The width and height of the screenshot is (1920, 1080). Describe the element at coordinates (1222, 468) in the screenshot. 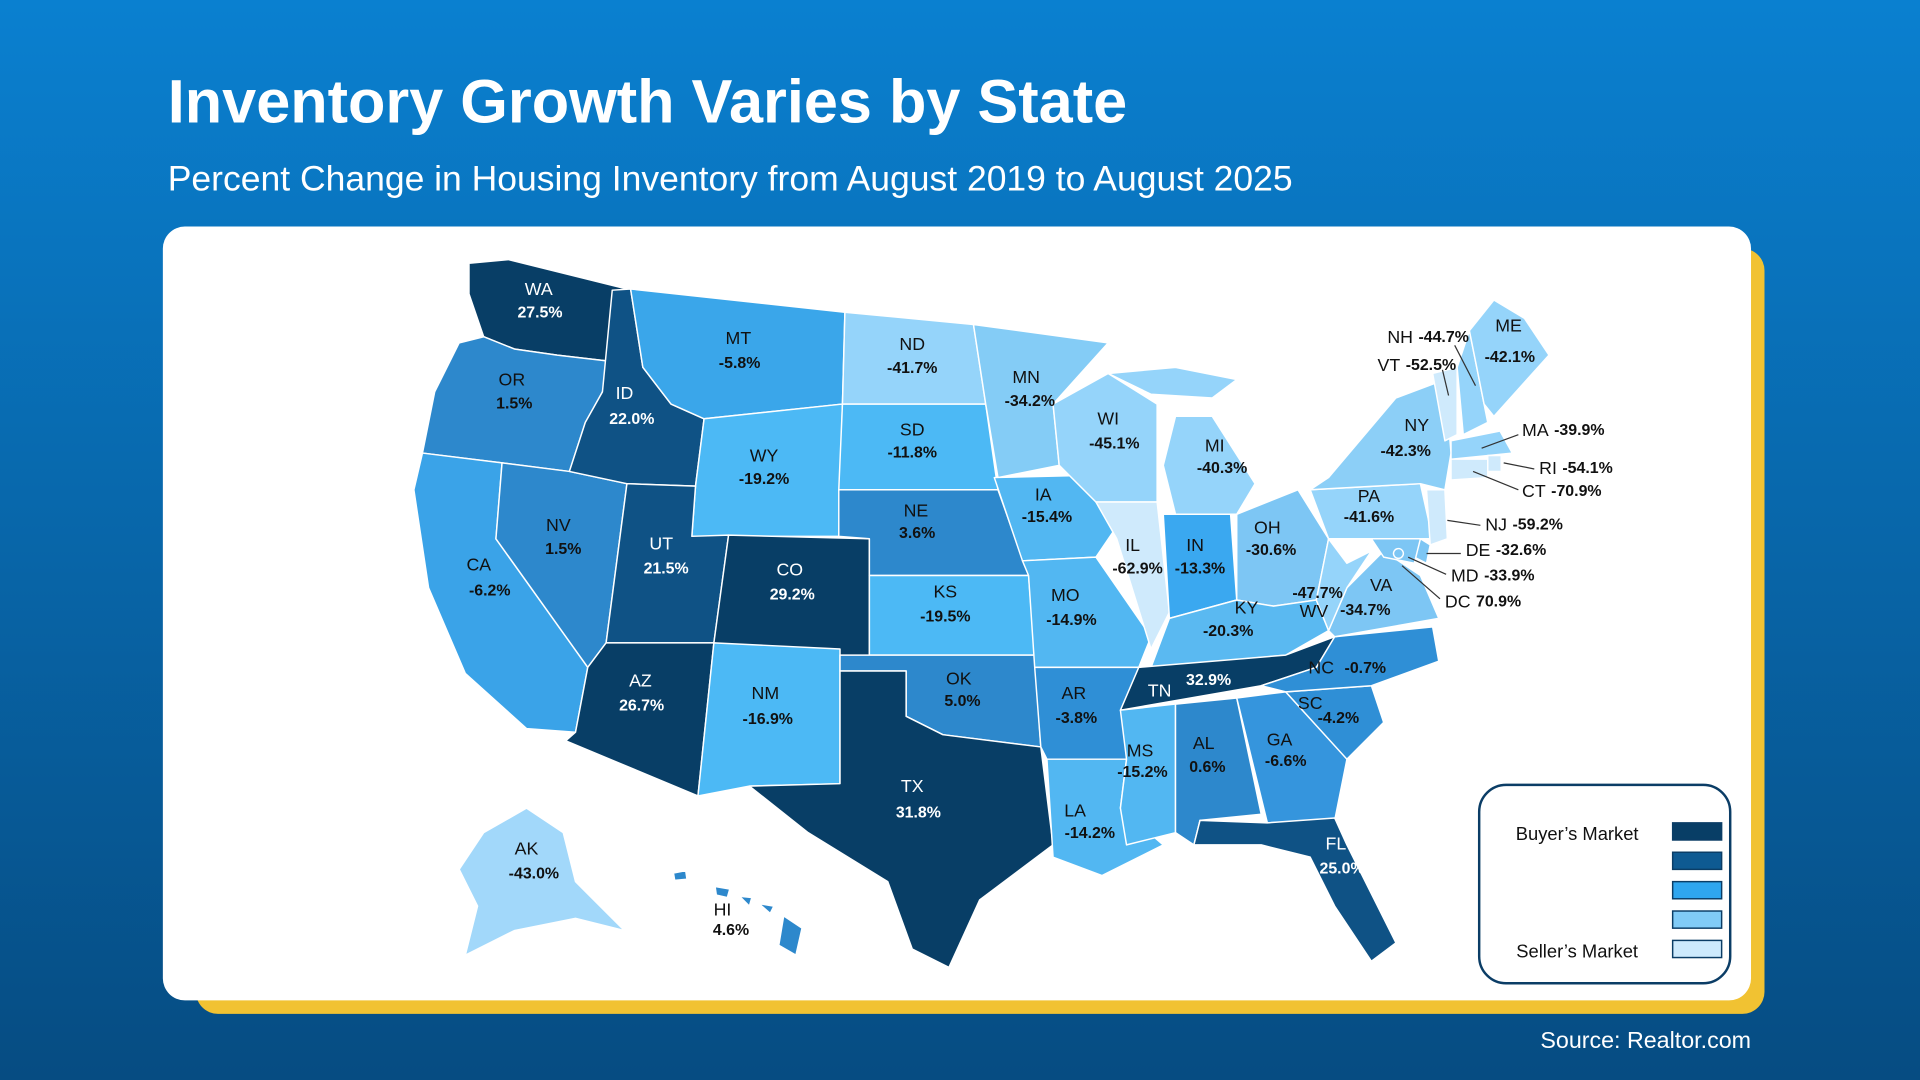

I see `state-value: -40.3%` at that location.